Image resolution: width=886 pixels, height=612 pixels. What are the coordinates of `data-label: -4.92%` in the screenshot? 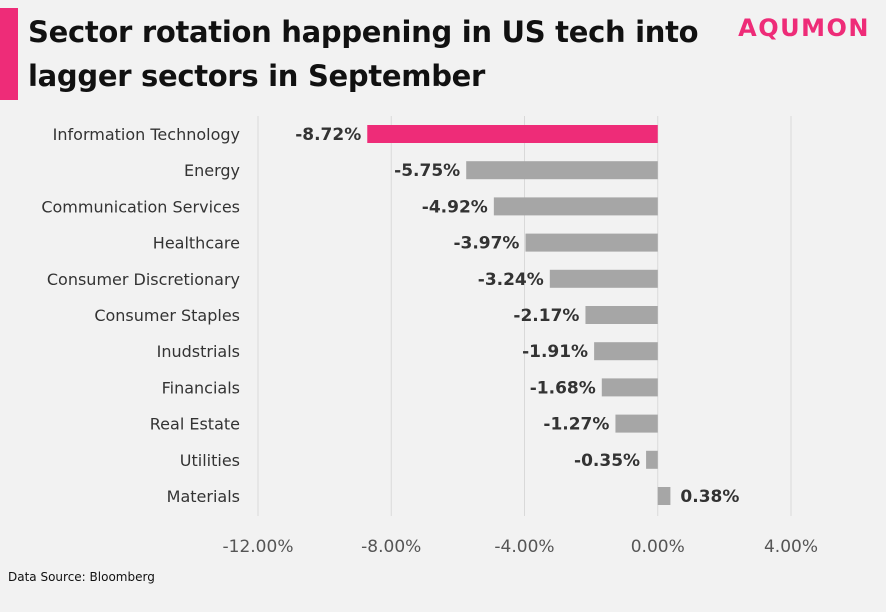 It's located at (455, 207).